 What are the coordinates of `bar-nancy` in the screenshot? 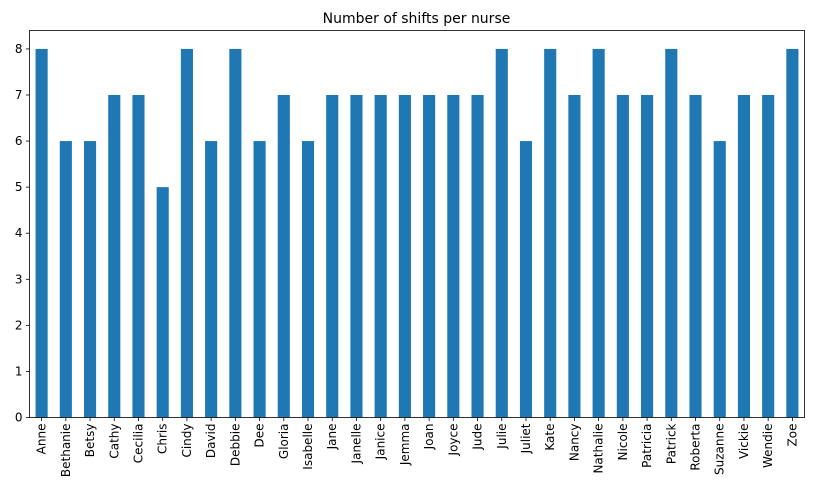 It's located at (574, 256).